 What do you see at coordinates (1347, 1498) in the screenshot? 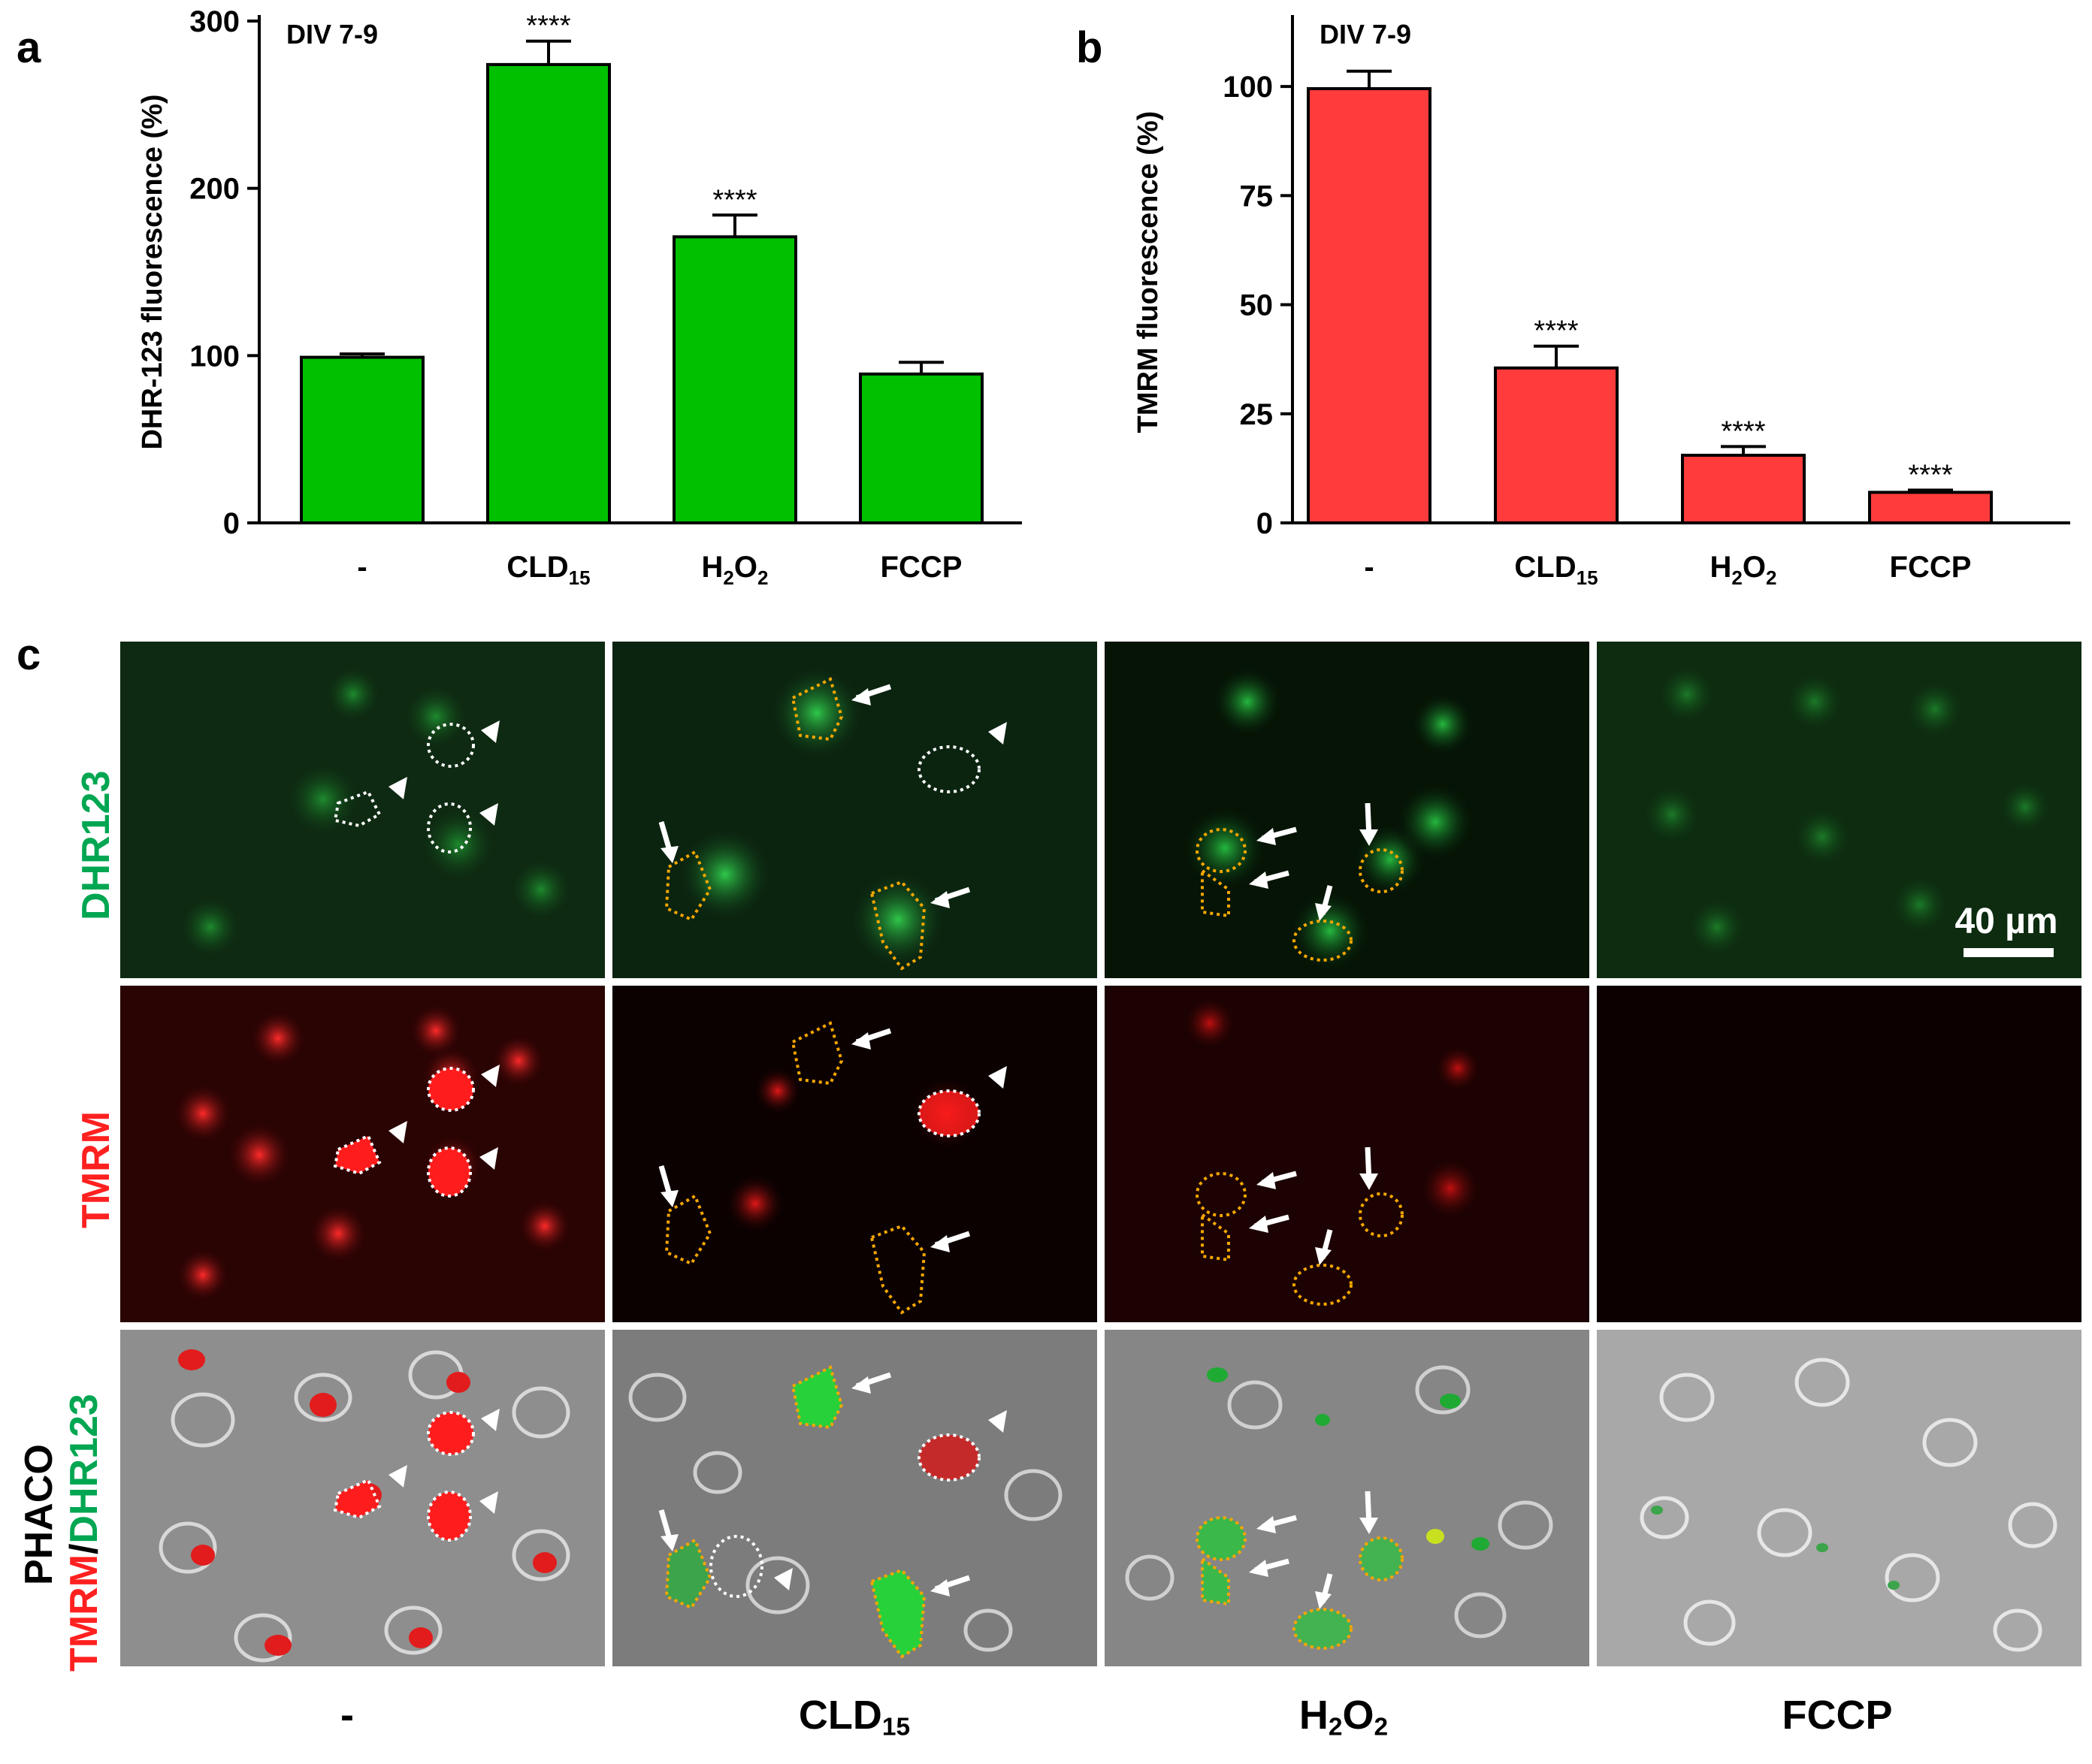
I see `image-merge-h2o2` at bounding box center [1347, 1498].